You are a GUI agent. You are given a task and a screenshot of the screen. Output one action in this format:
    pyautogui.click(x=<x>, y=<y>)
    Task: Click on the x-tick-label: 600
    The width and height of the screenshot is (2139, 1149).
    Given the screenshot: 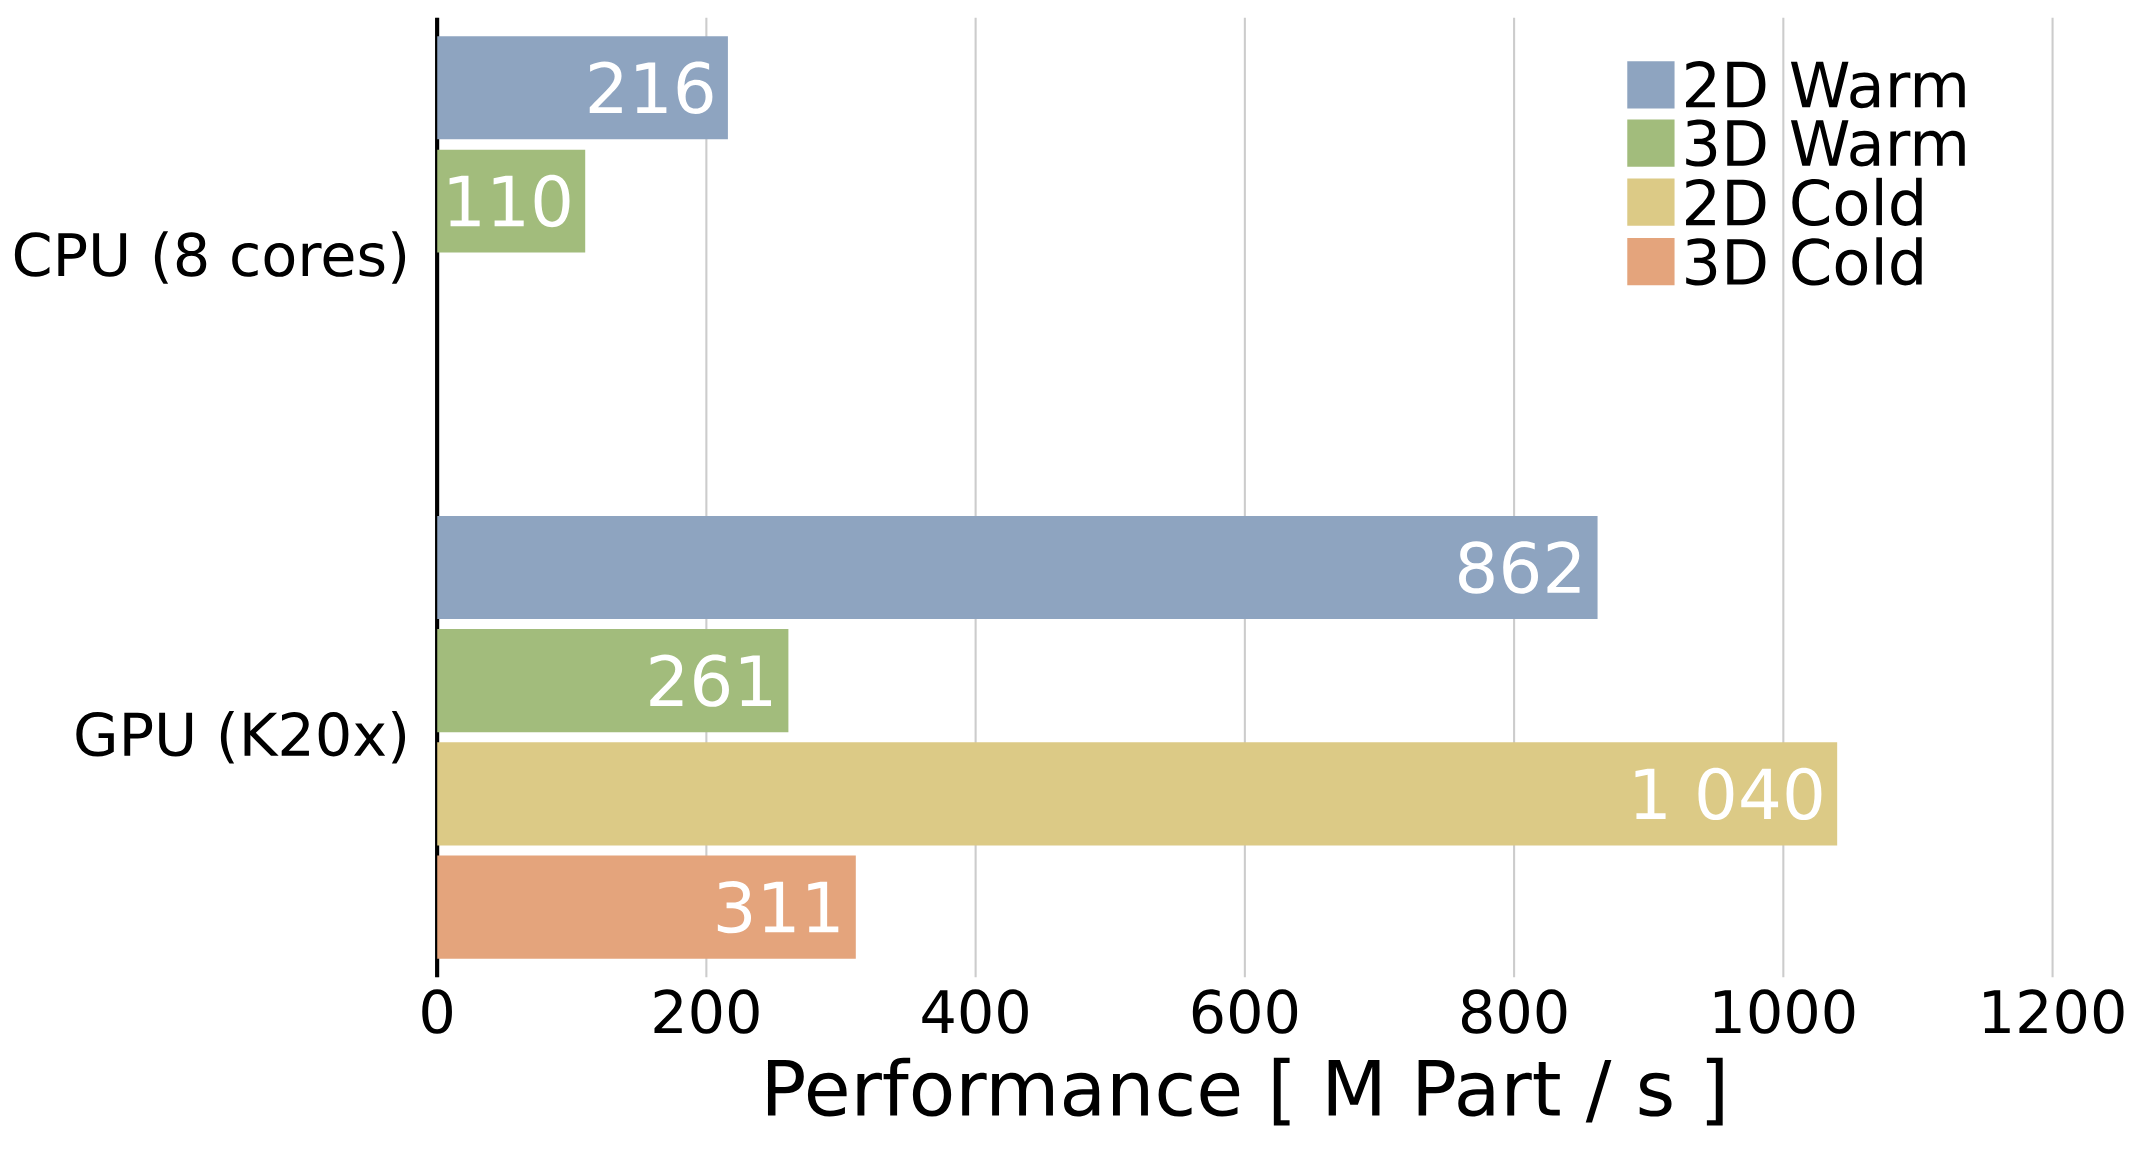 What is the action you would take?
    pyautogui.click(x=1245, y=1012)
    